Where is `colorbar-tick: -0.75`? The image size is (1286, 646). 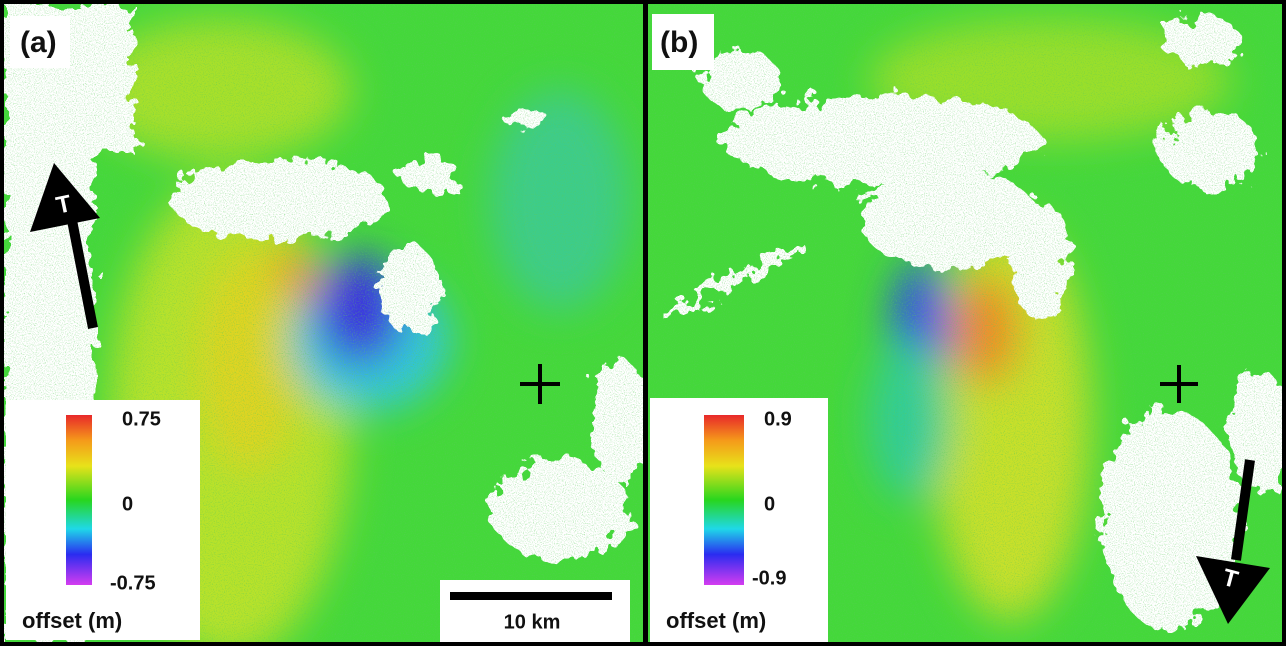
colorbar-tick: -0.75 is located at coordinates (133, 583).